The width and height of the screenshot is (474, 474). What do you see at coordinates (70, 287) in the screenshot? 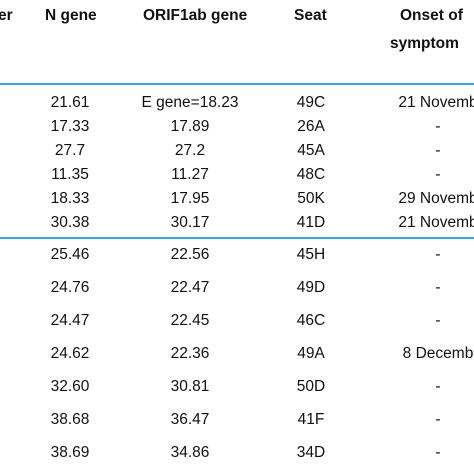
I see `cell-n-gene: 24.76` at bounding box center [70, 287].